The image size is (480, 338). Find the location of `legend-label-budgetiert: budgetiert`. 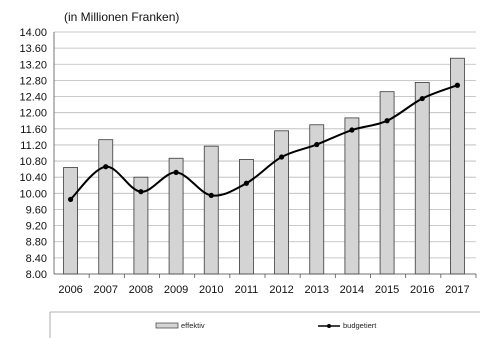

legend-label-budgetiert: budgetiert is located at coordinates (360, 325).